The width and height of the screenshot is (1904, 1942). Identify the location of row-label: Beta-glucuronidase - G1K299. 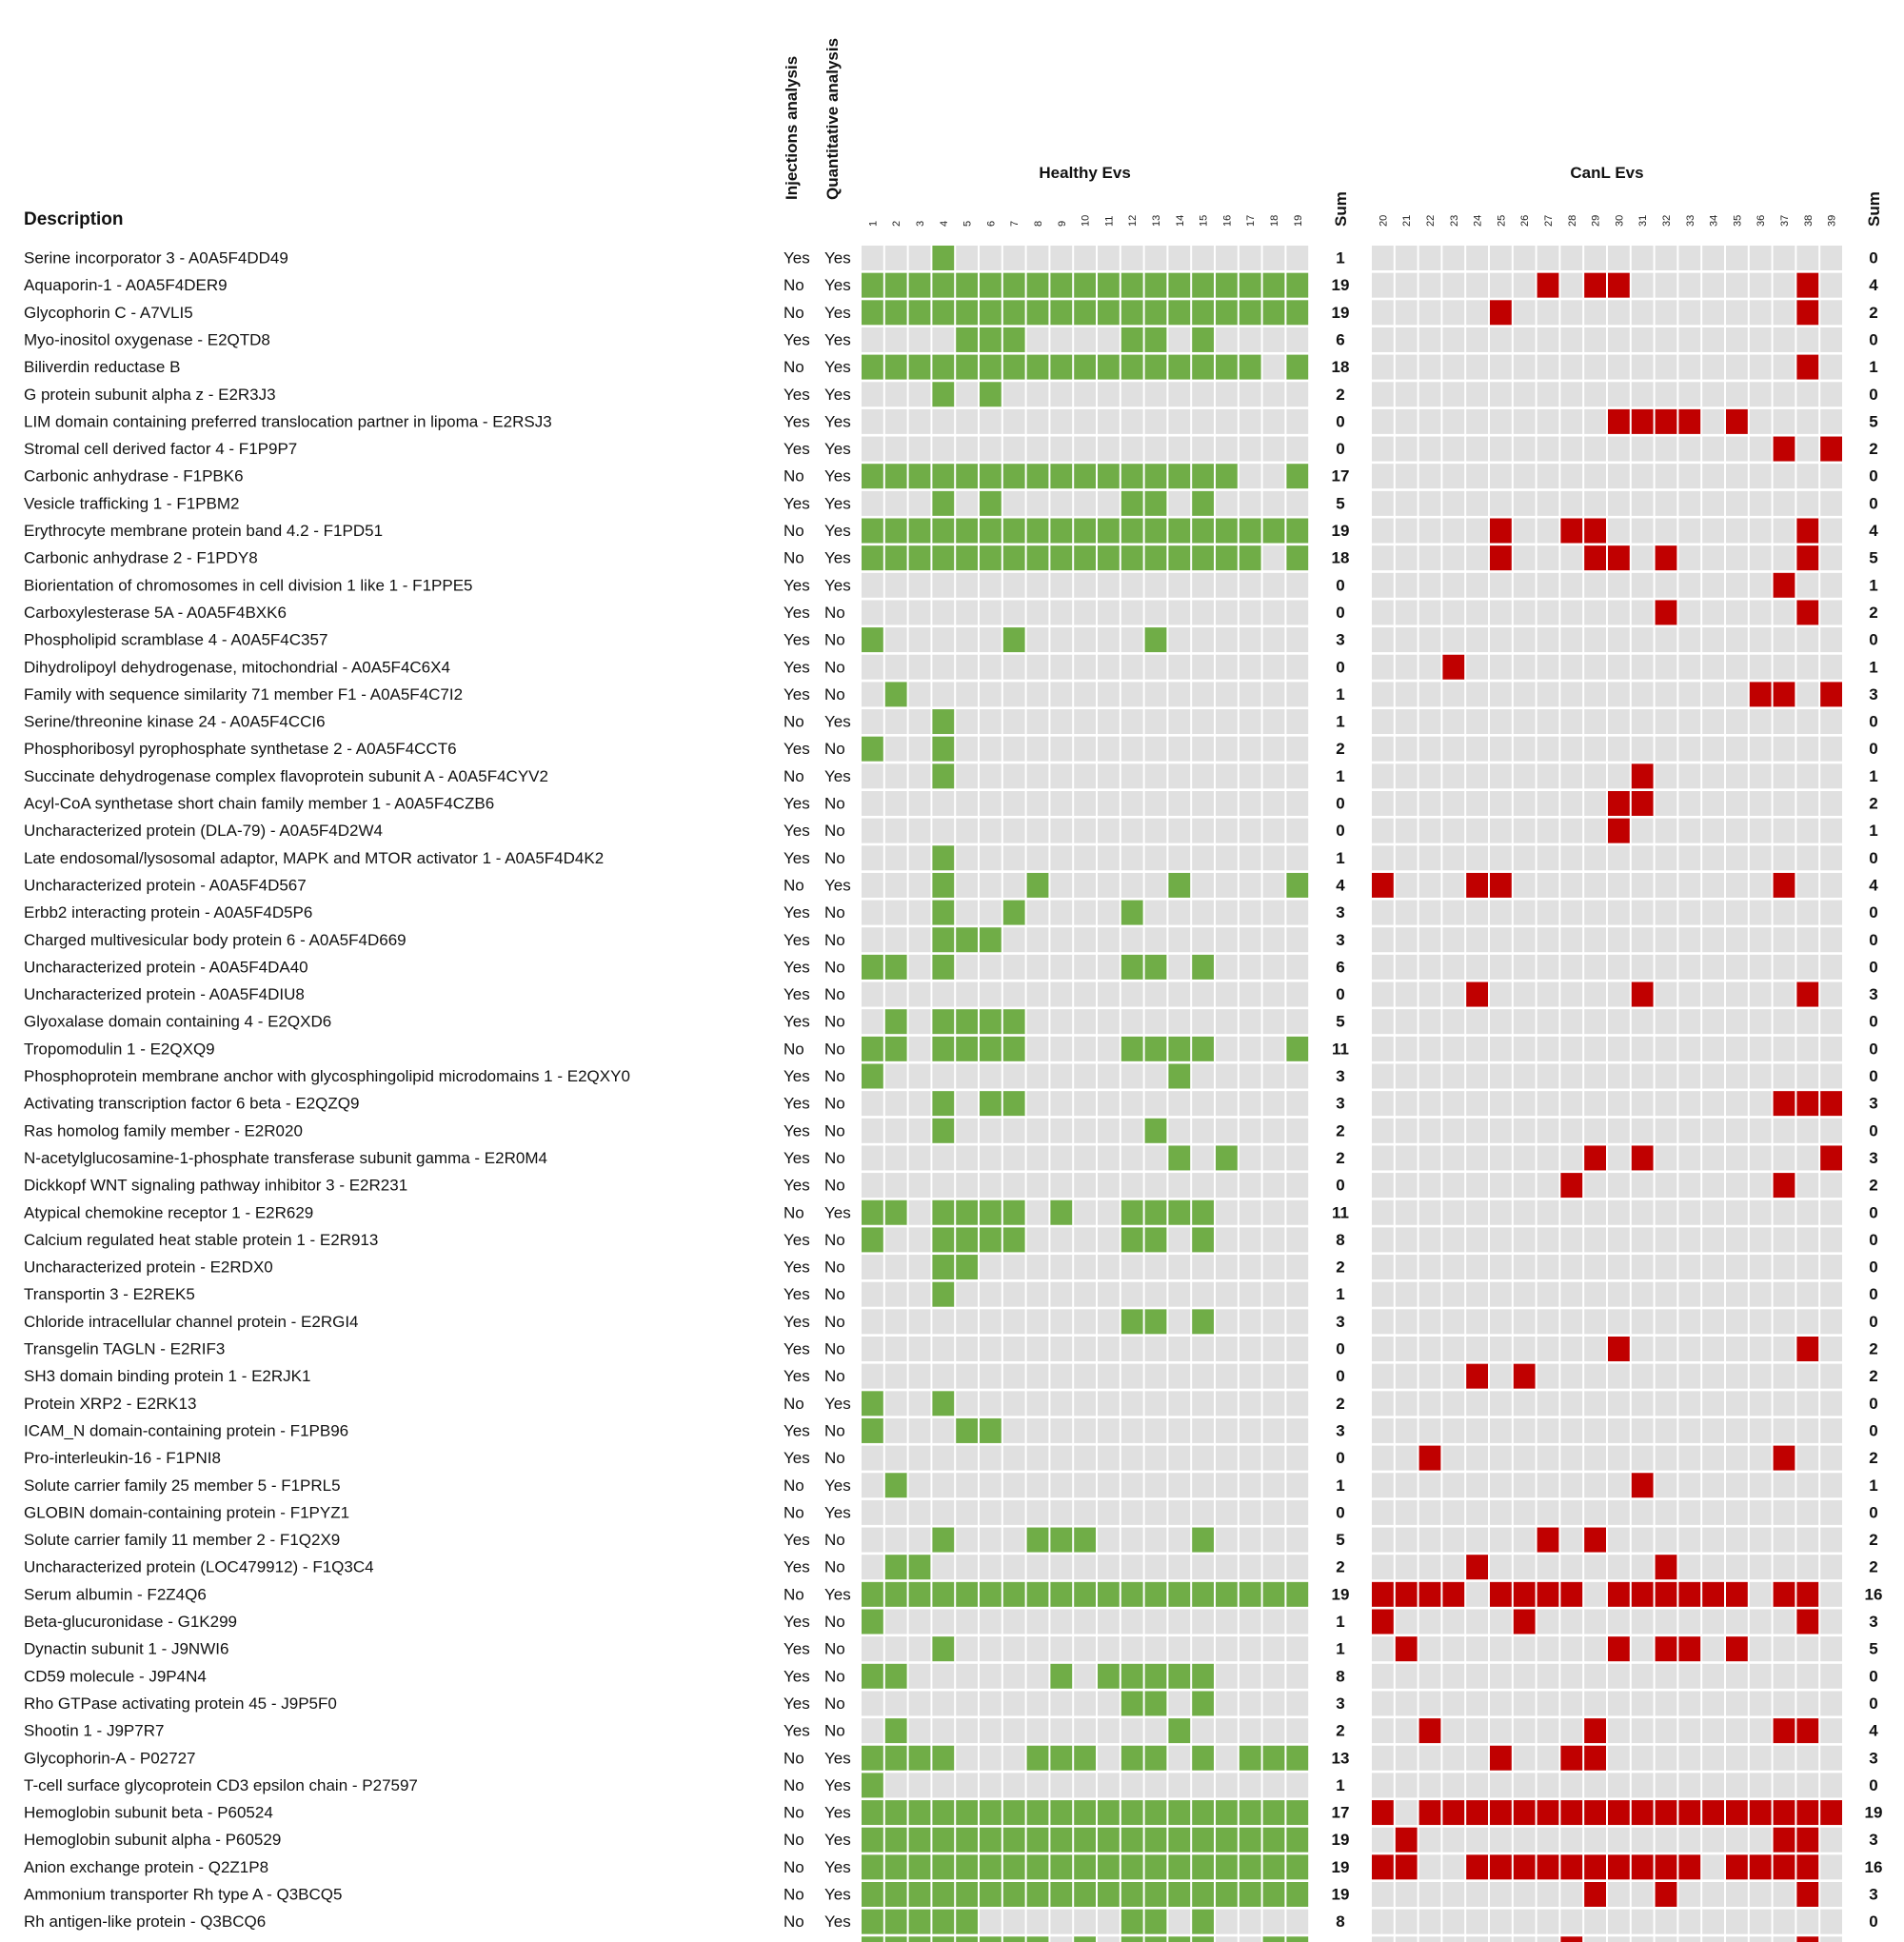
(130, 1622).